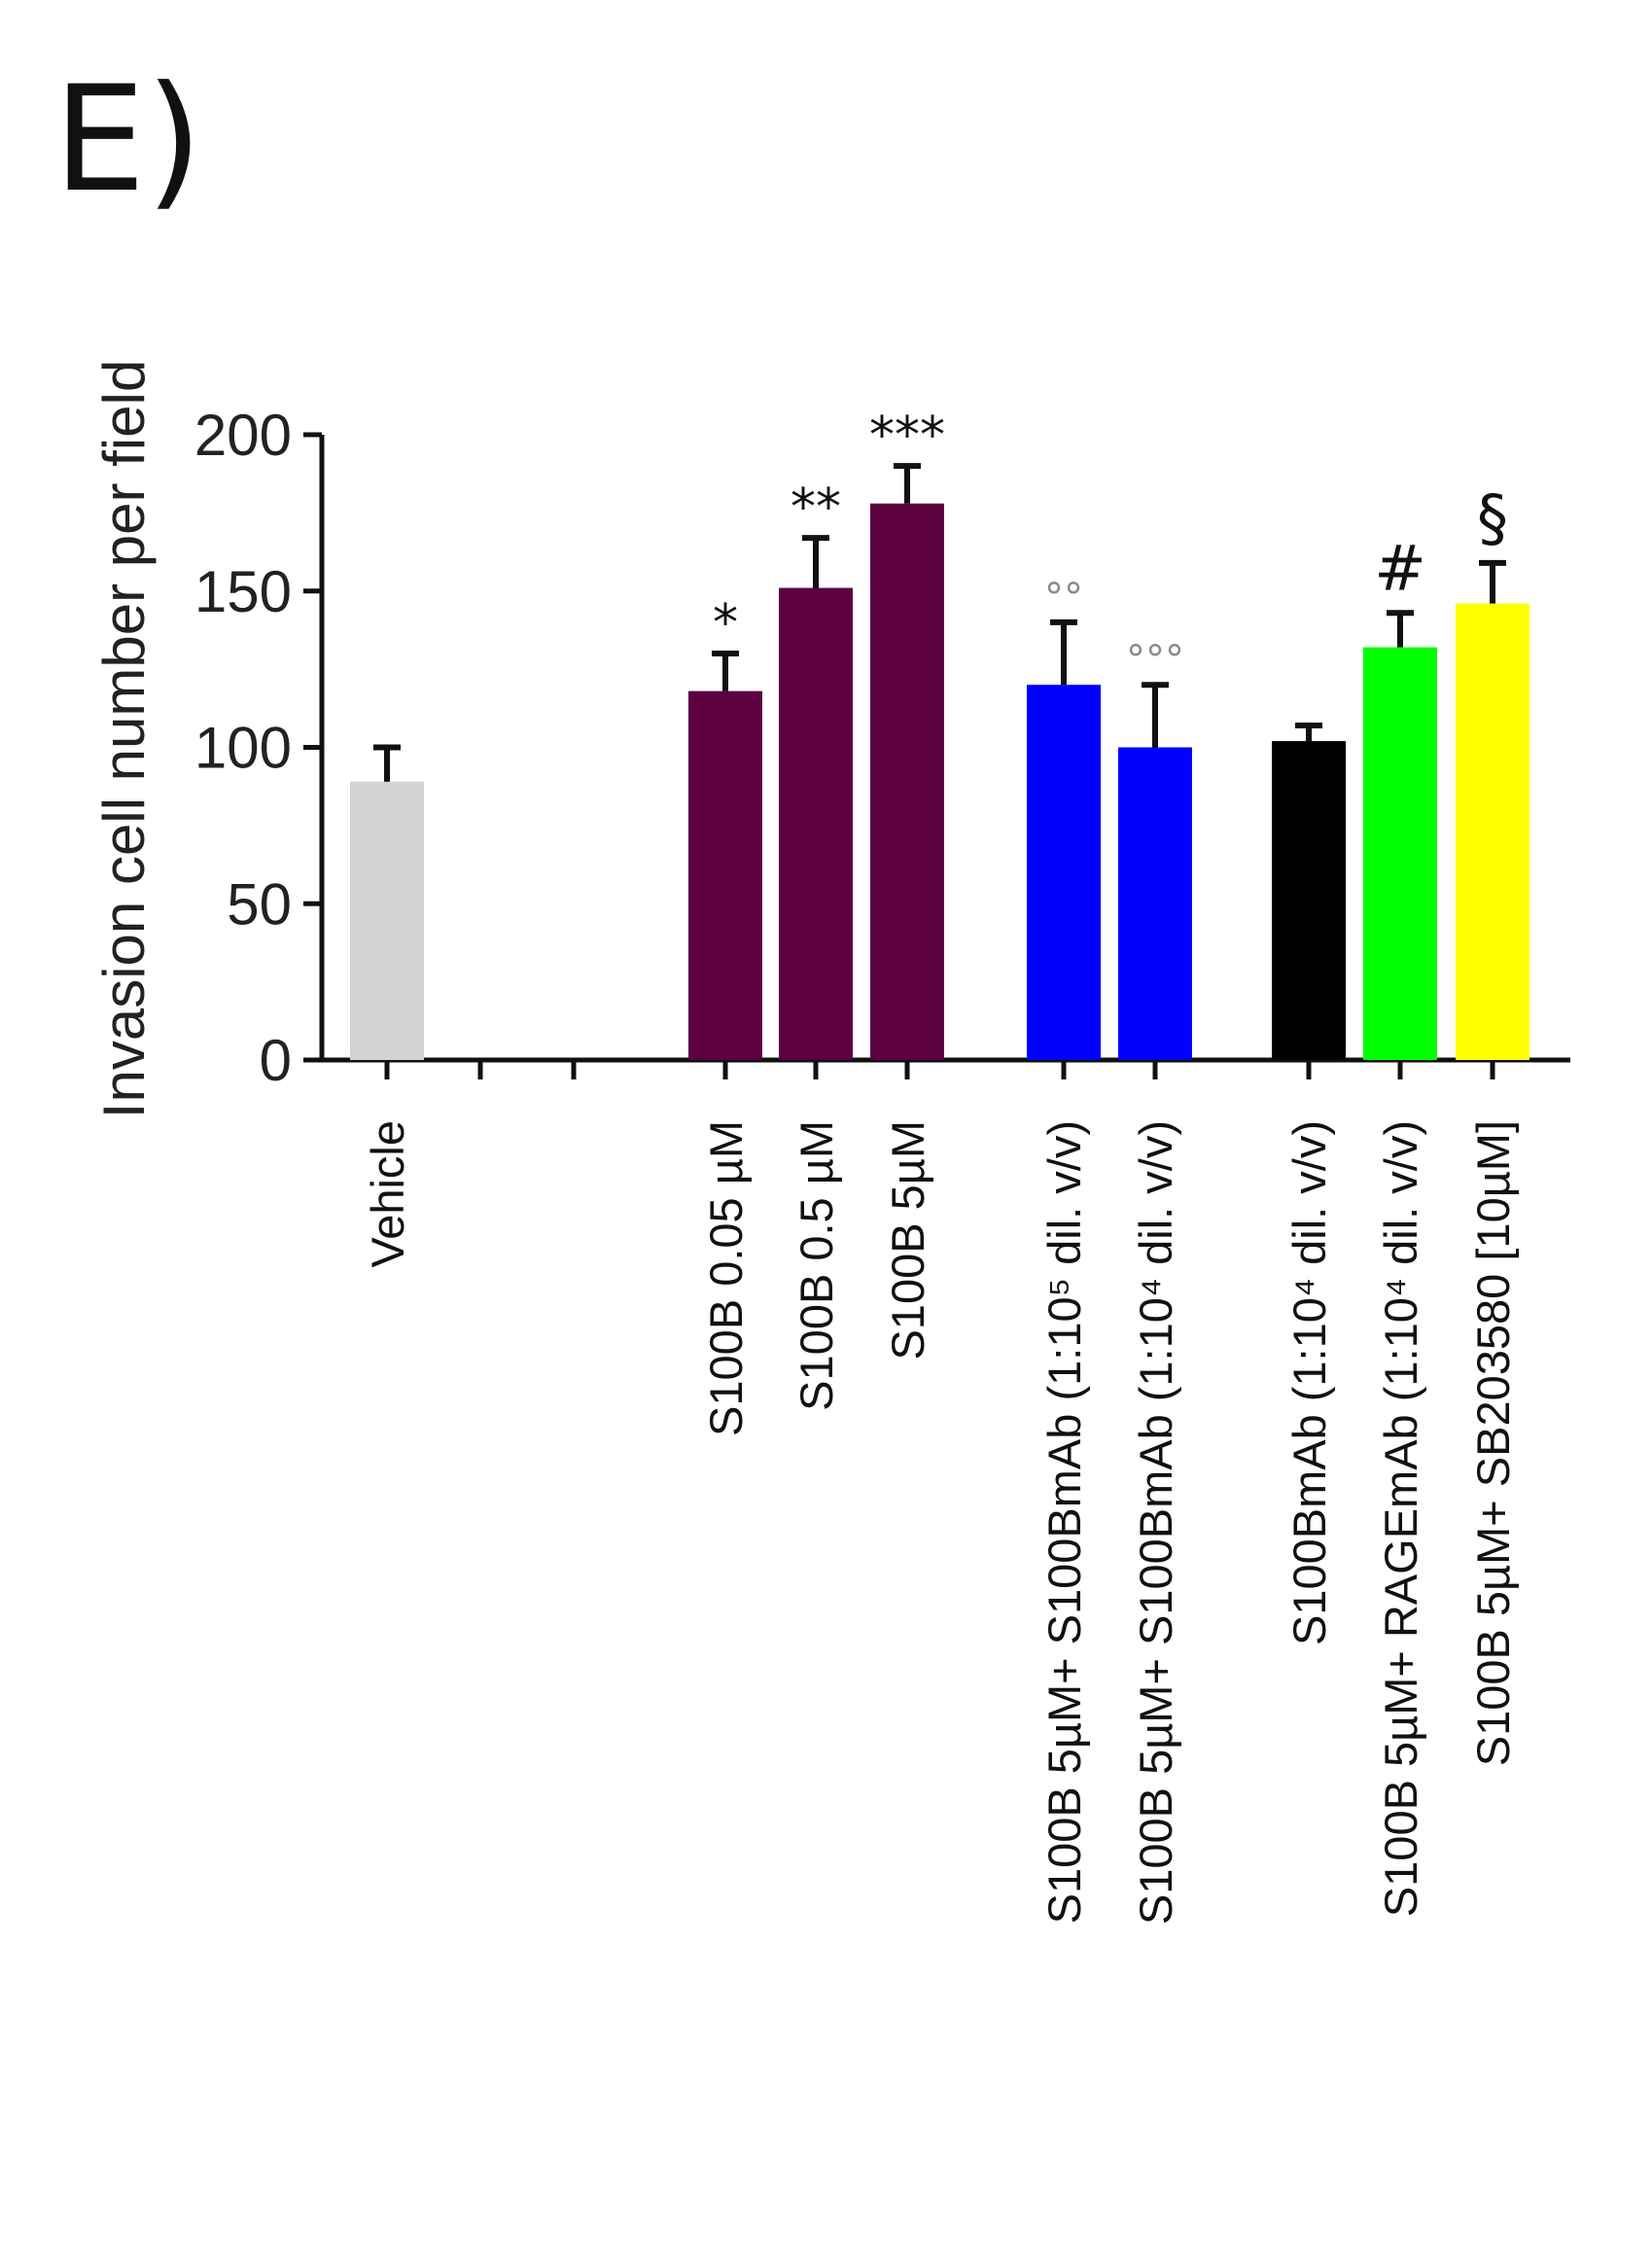  What do you see at coordinates (1400, 569) in the screenshot?
I see `significance-marker: #` at bounding box center [1400, 569].